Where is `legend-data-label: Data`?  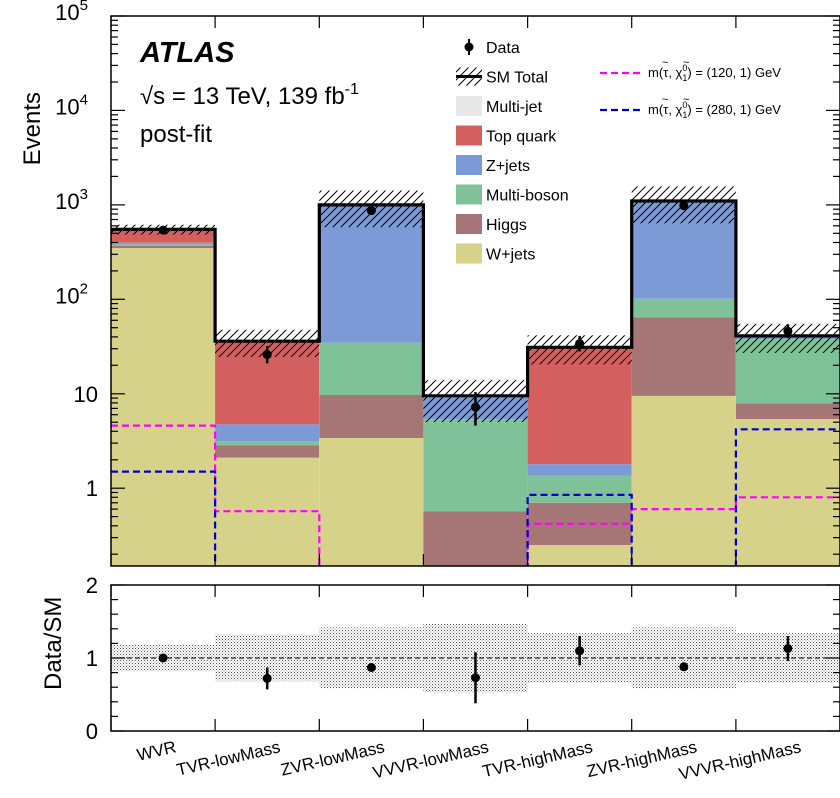 legend-data-label: Data is located at coordinates (503, 48).